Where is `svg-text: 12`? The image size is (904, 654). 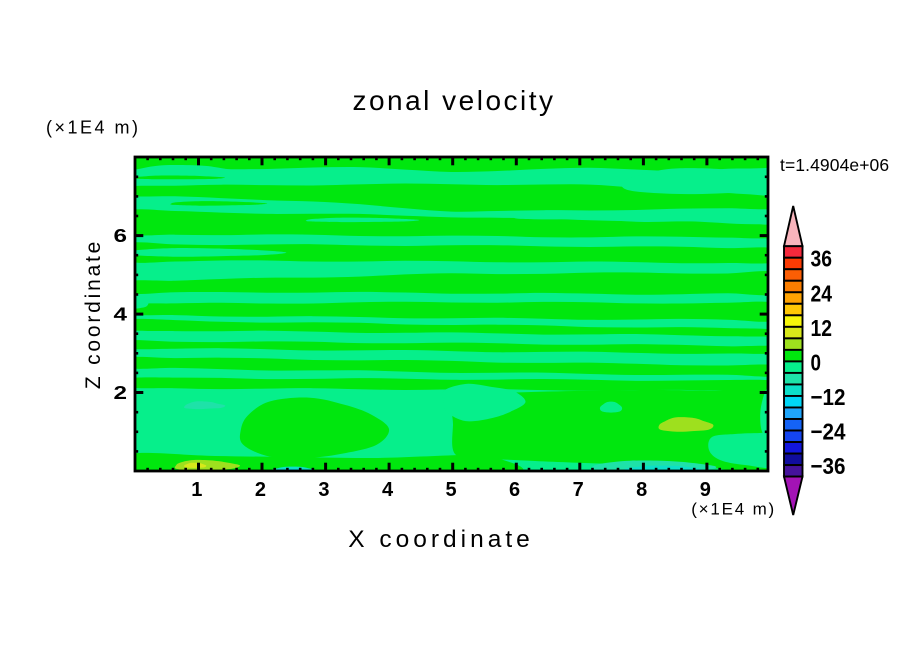 svg-text: 12 is located at coordinates (822, 328).